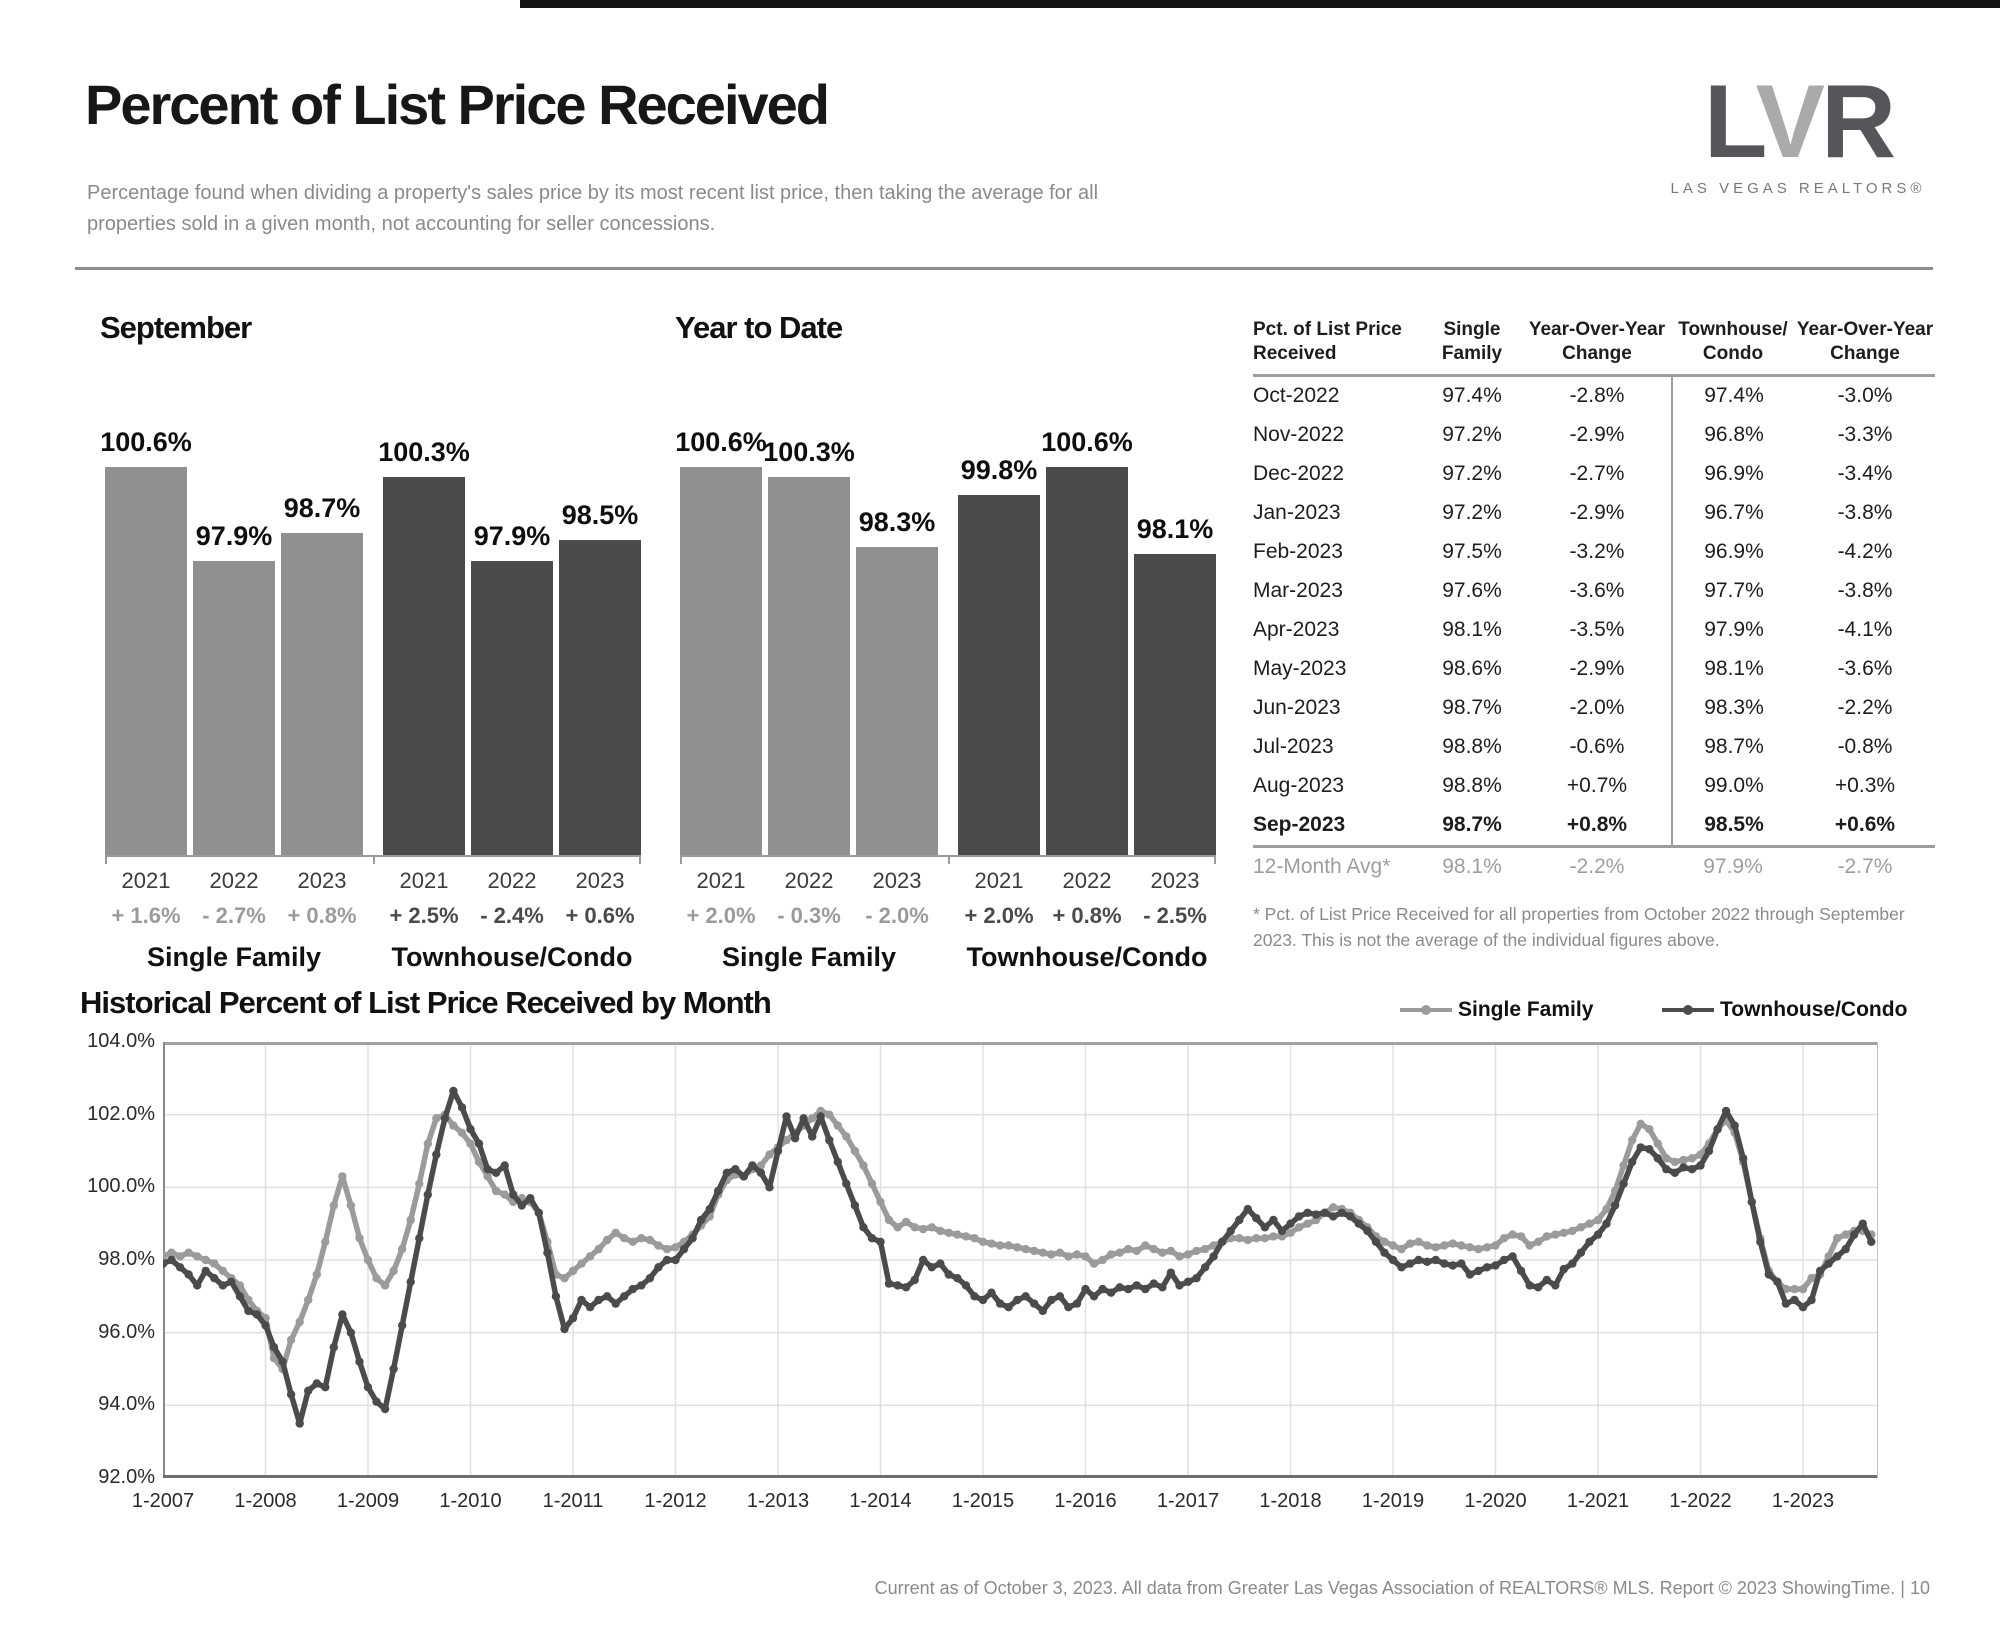  Describe the element at coordinates (999, 915) in the screenshot. I see `bar-change-label: + 2.0%` at that location.